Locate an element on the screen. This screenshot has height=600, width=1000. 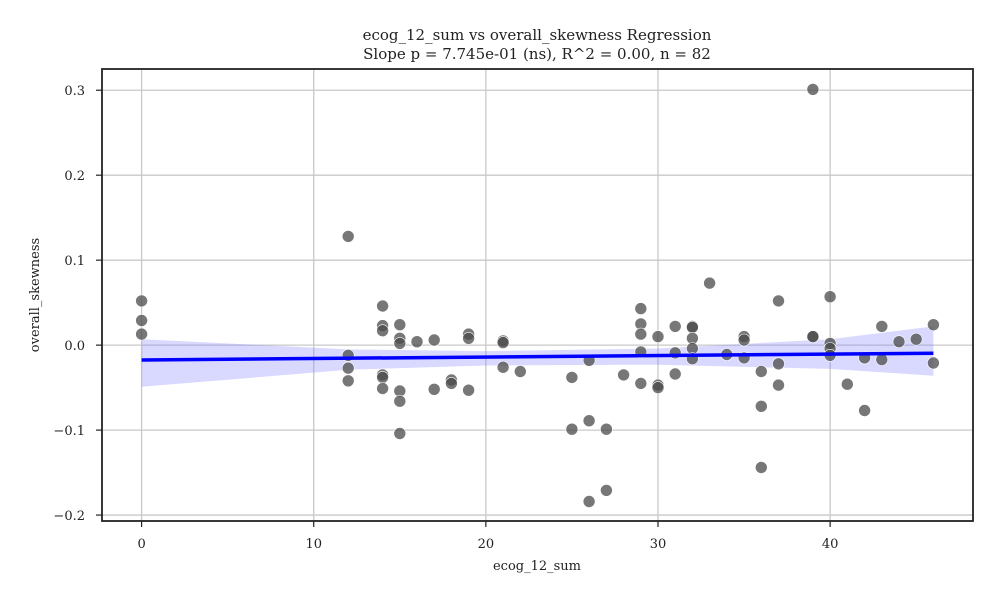
y-axis-label: overall_skewness is located at coordinates (35, 295).